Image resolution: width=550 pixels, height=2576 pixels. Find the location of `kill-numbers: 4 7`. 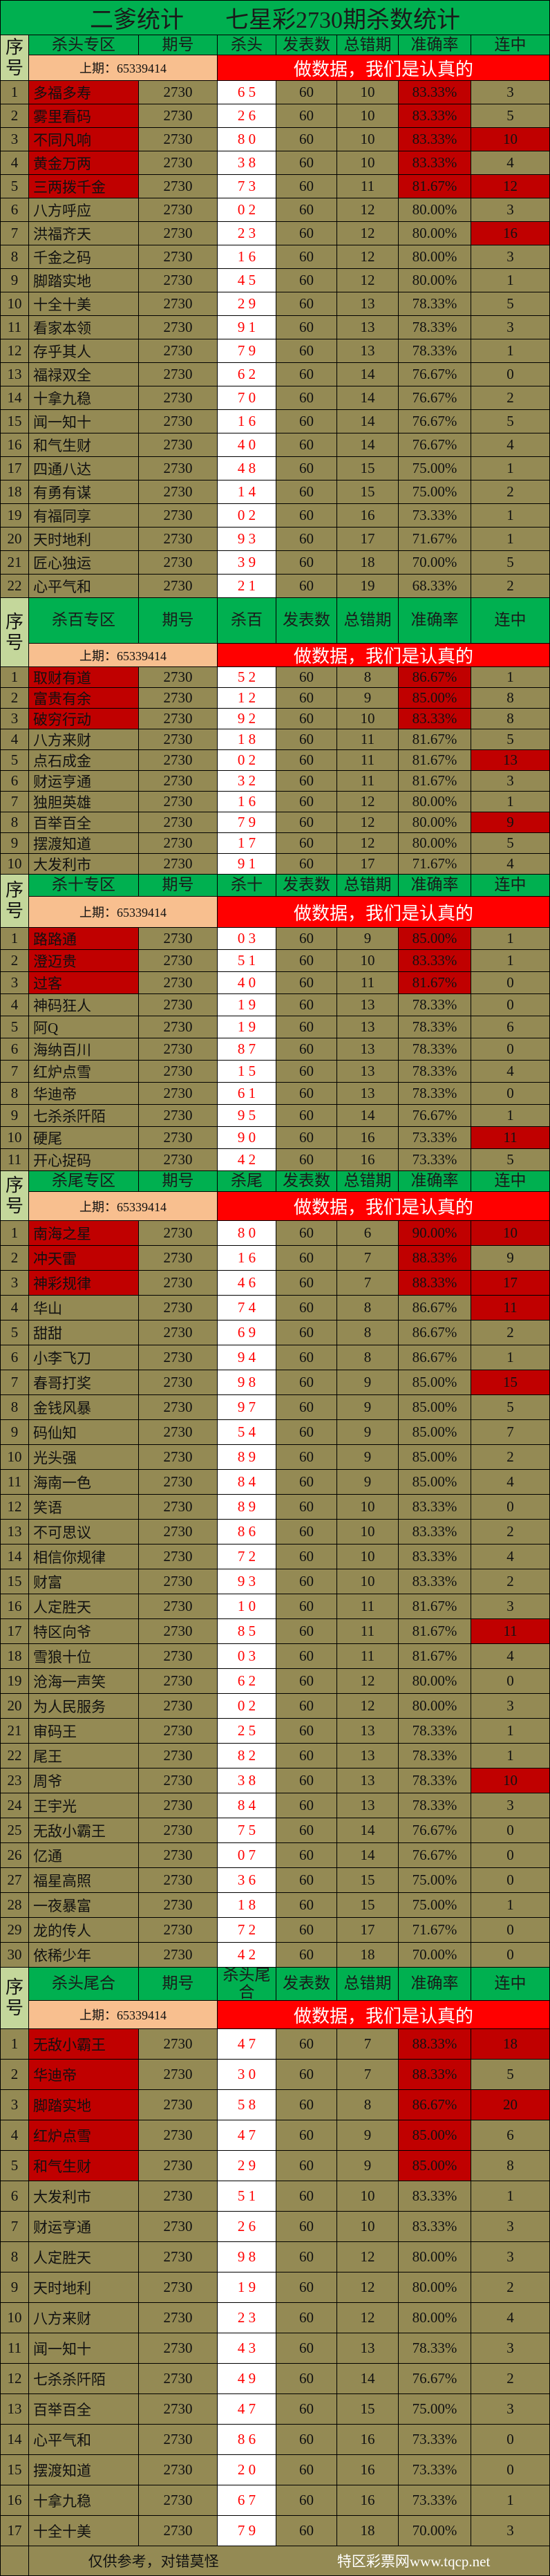

kill-numbers: 4 7 is located at coordinates (247, 2409).